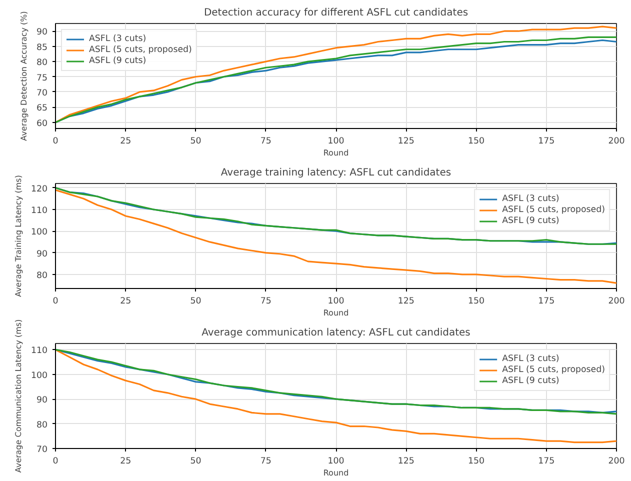  Describe the element at coordinates (42, 78) in the screenshot. I see `y-tick-label: 75` at that location.